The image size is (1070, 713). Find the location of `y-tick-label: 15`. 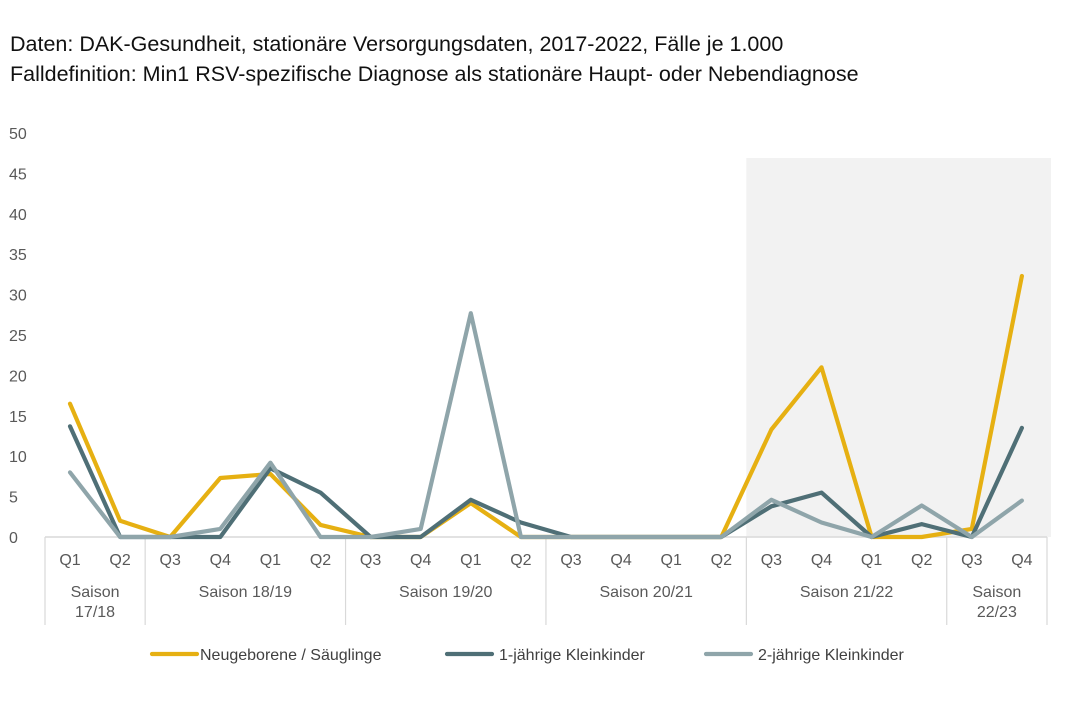

y-tick-label: 15 is located at coordinates (18, 417).